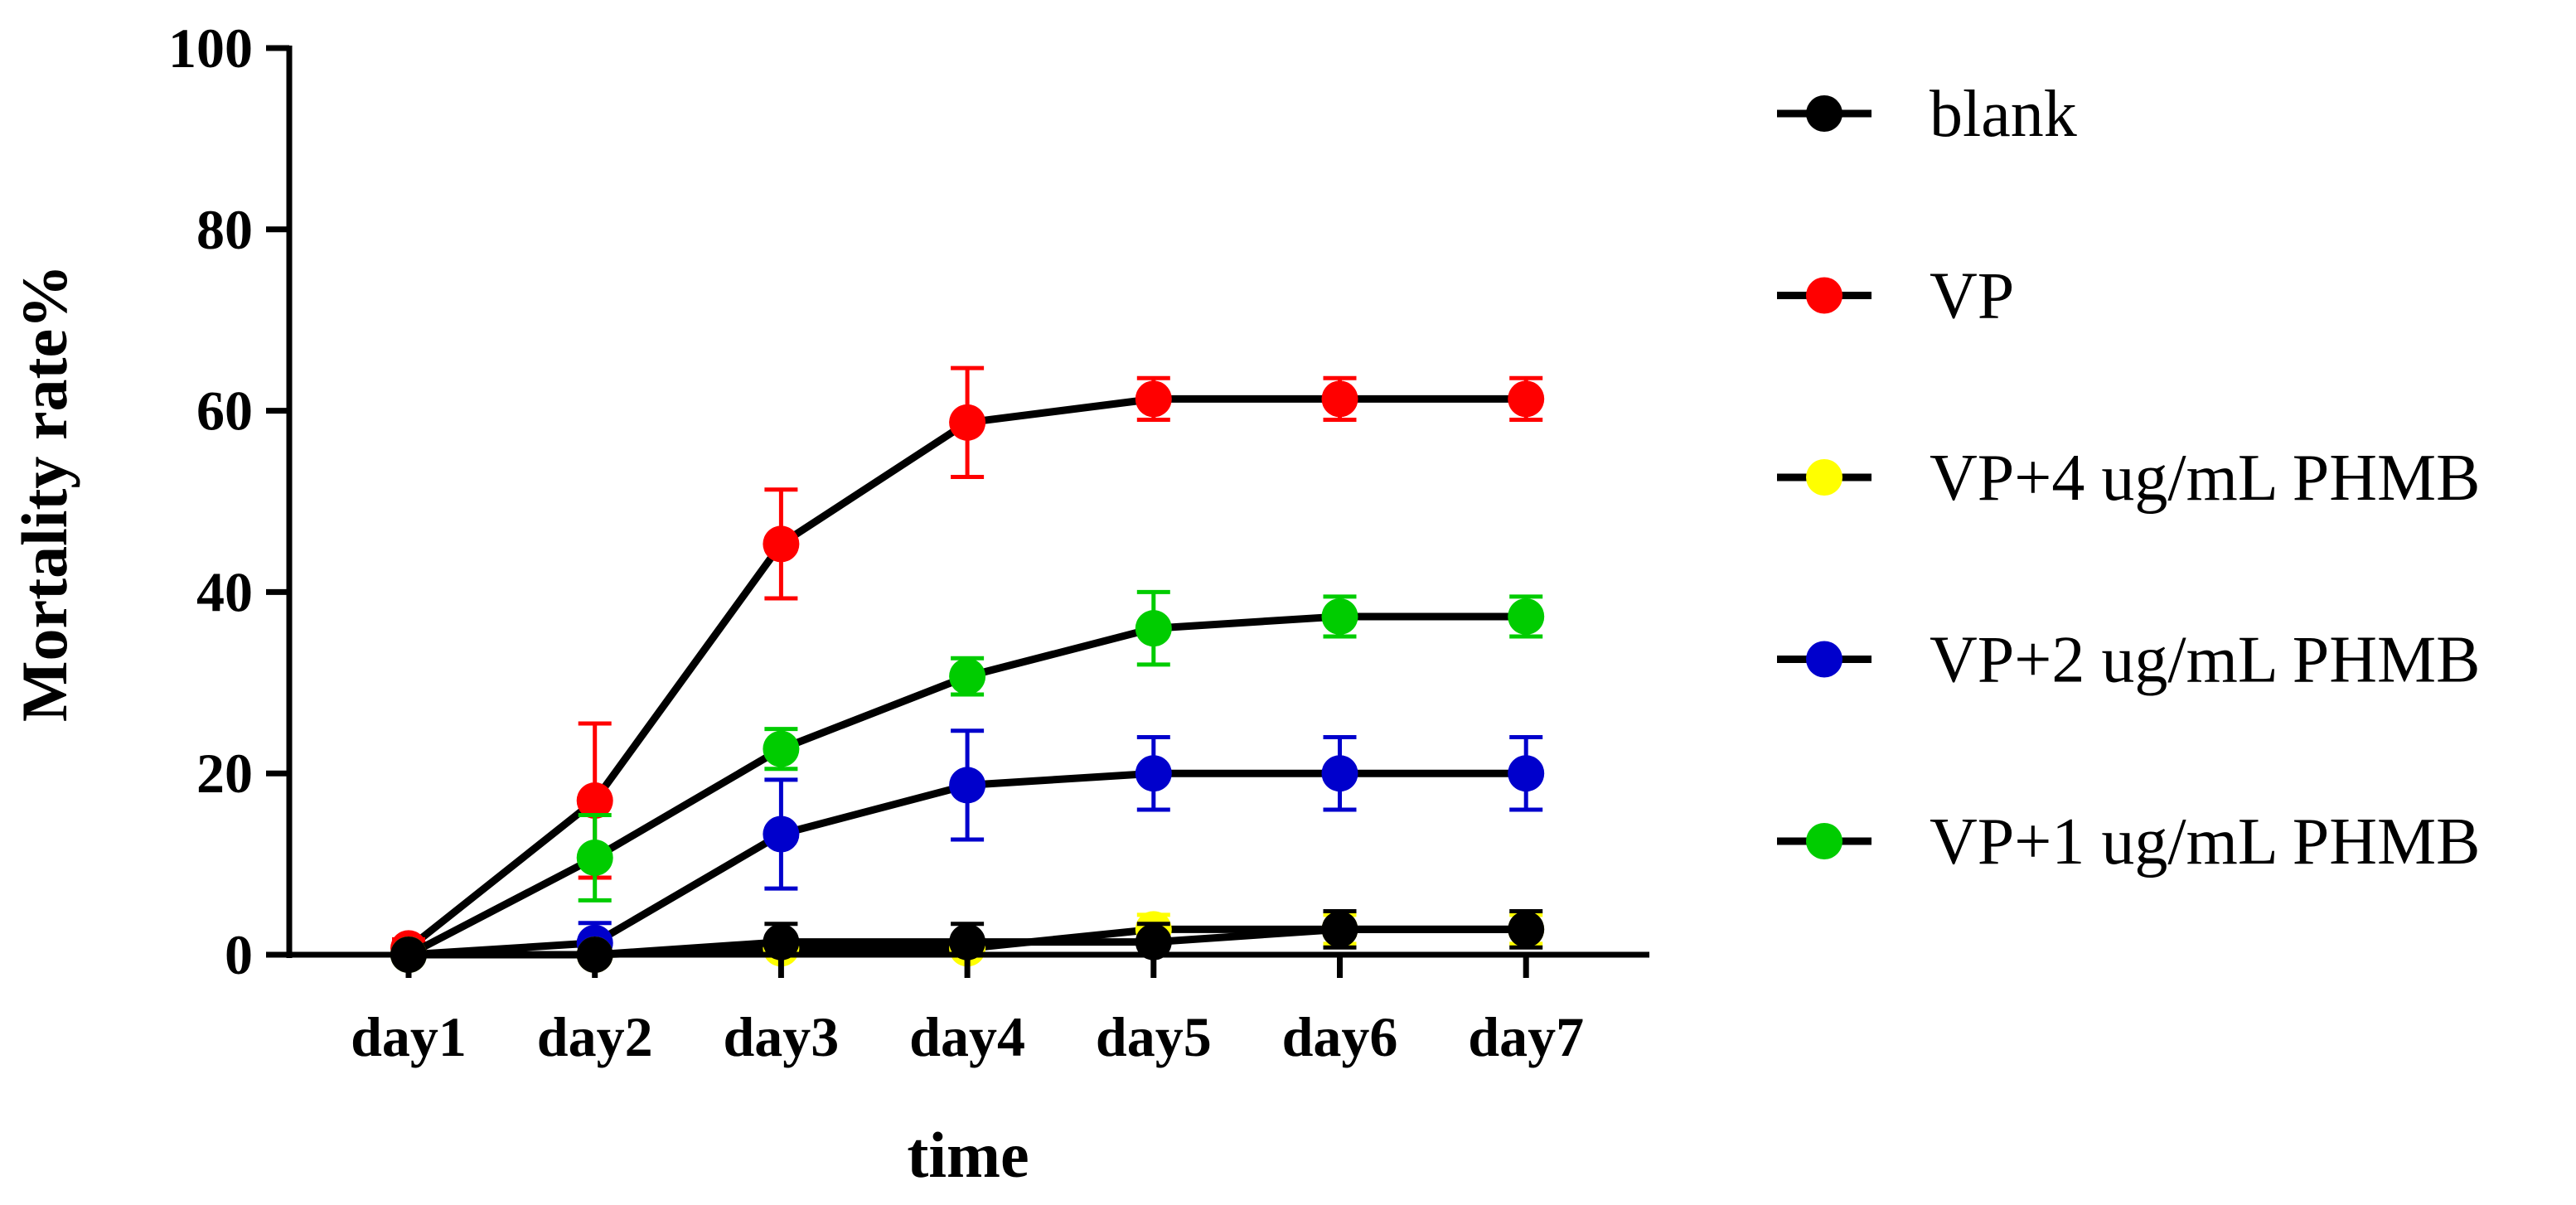 The height and width of the screenshot is (1205, 2576). I want to click on x-tick-label: day7, so click(1526, 1036).